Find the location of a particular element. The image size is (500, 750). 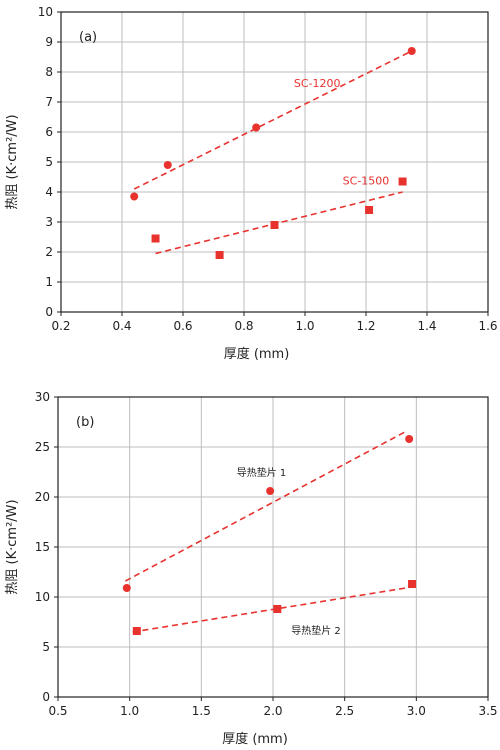

x-tick-label: 0.6 is located at coordinates (182, 326).